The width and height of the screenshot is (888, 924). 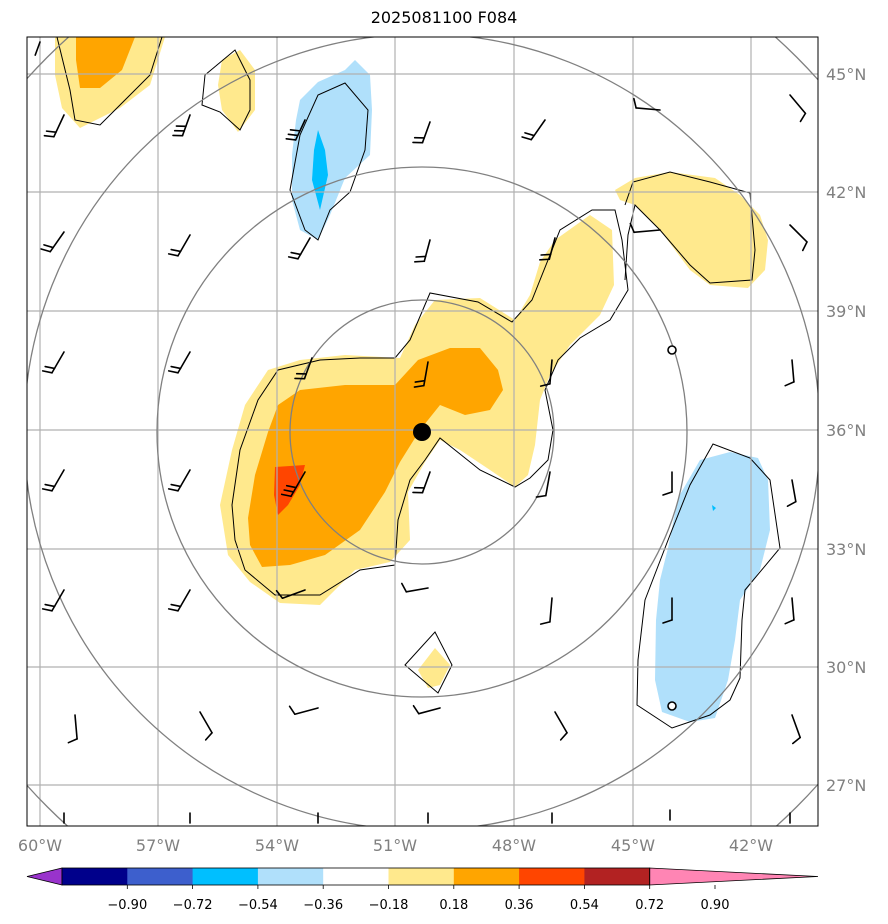 What do you see at coordinates (453, 905) in the screenshot?
I see `colorbar-label: 0.18` at bounding box center [453, 905].